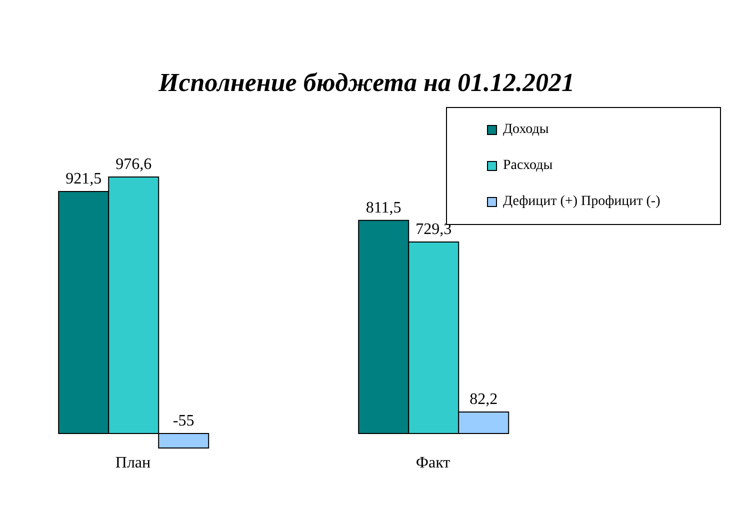  I want to click on data-label: 921,5, so click(84, 179).